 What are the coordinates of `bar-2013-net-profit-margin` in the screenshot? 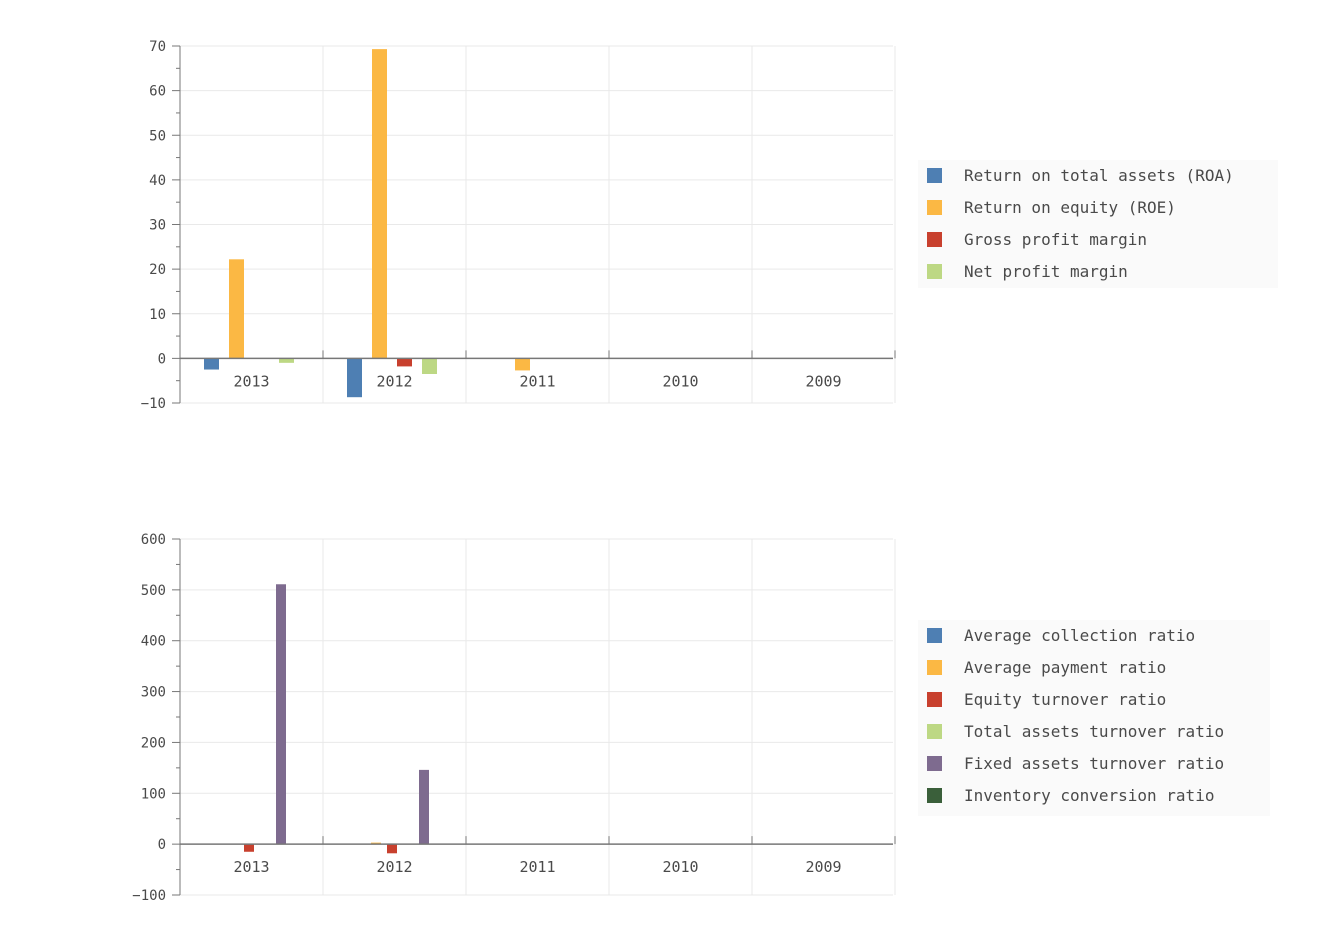 It's located at (286, 360).